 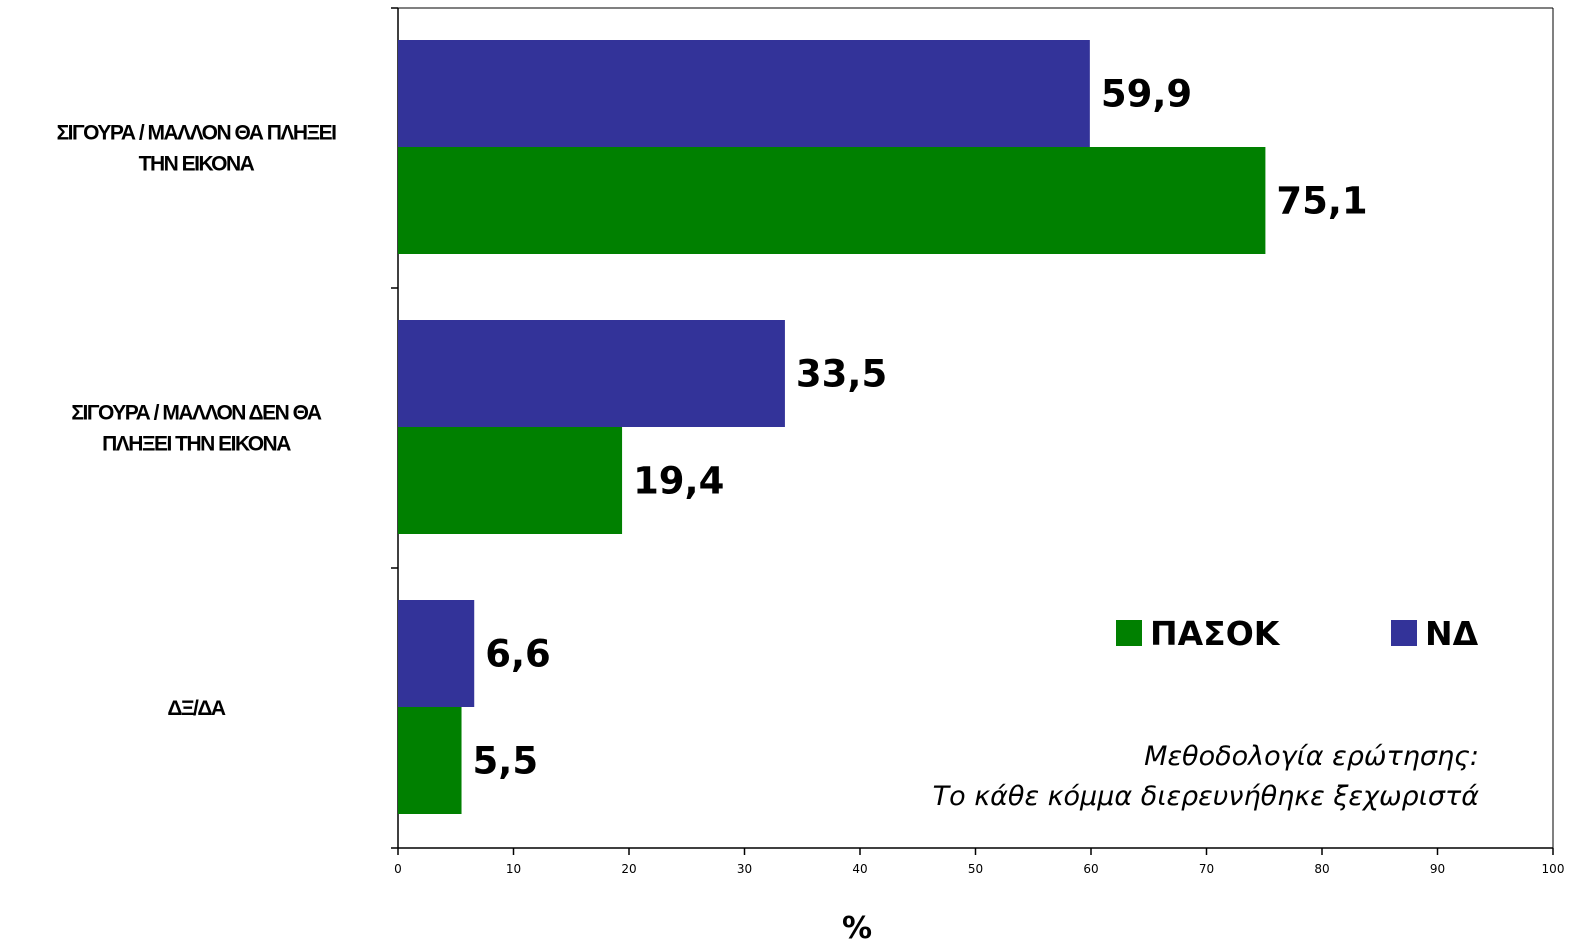 What do you see at coordinates (857, 928) in the screenshot?
I see `x-axis-title: %` at bounding box center [857, 928].